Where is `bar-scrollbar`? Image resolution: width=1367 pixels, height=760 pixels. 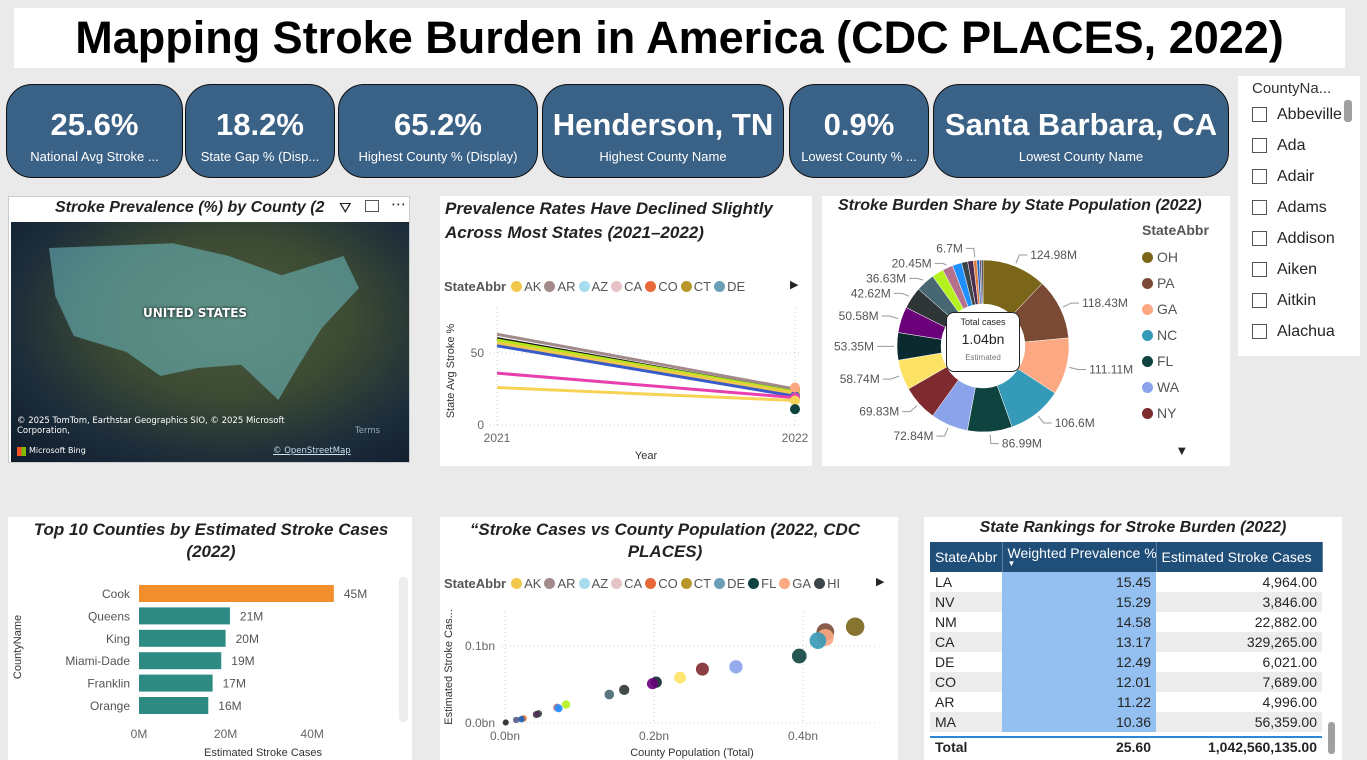 bar-scrollbar is located at coordinates (403, 649).